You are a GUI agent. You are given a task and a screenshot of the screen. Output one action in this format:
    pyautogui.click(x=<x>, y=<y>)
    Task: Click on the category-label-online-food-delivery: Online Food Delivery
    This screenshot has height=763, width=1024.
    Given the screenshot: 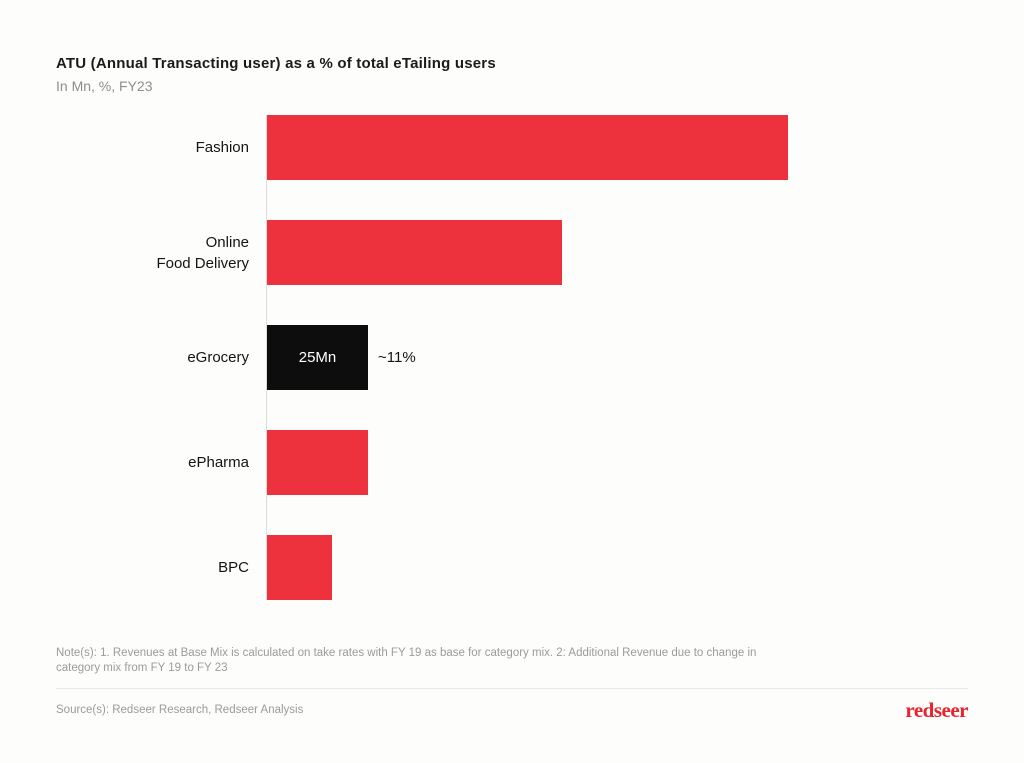 What is the action you would take?
    pyautogui.click(x=202, y=252)
    